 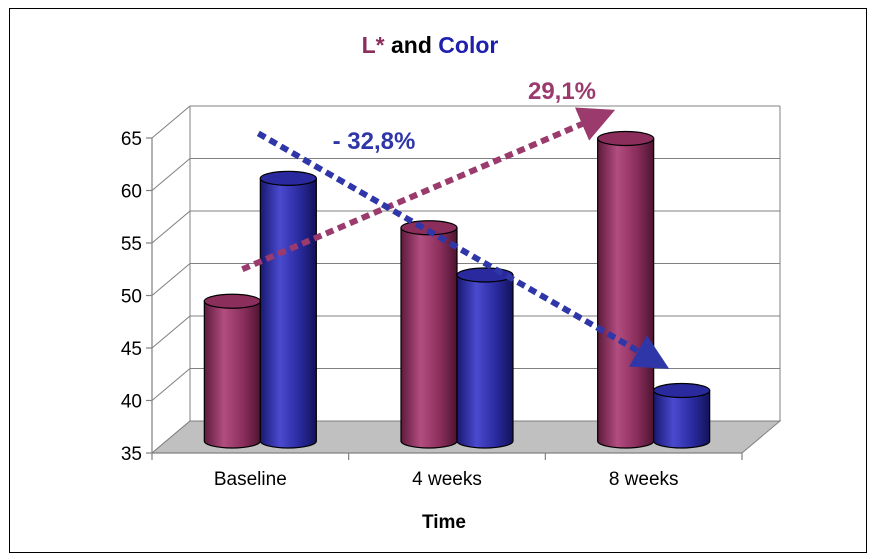 I want to click on chart-title-part: L*, so click(x=373, y=45).